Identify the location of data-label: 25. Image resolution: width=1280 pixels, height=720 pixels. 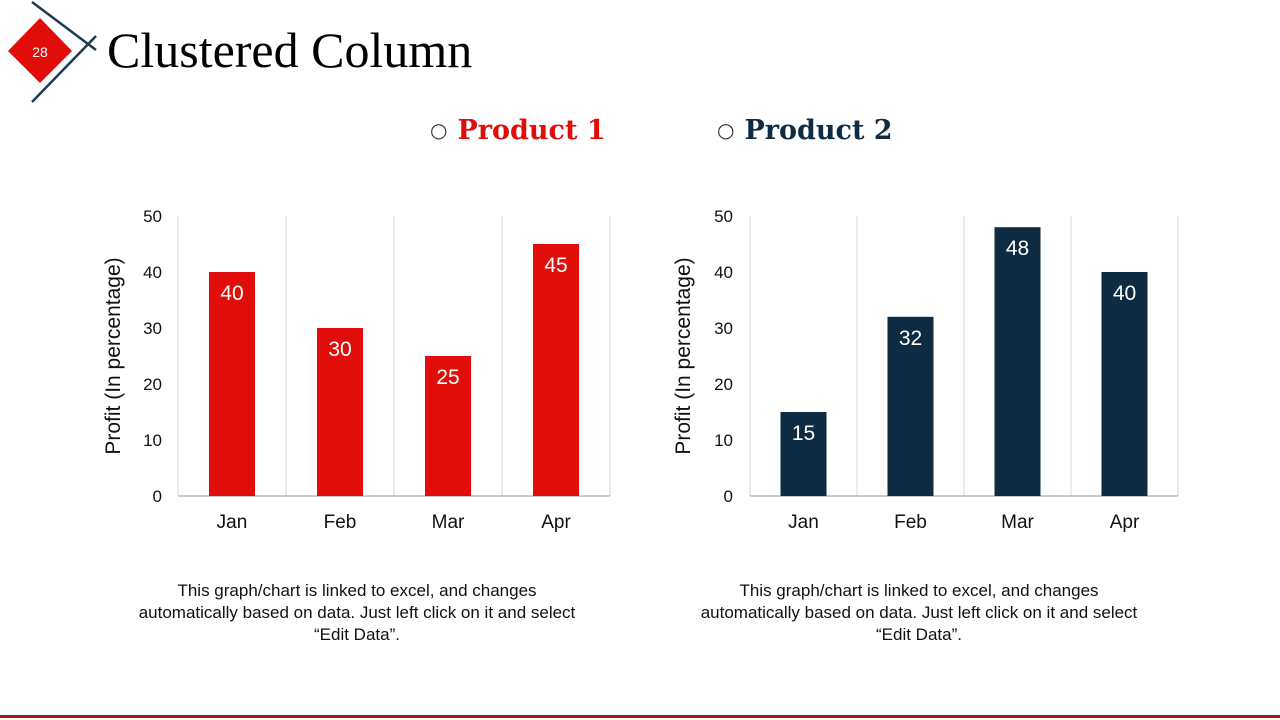
(447, 377).